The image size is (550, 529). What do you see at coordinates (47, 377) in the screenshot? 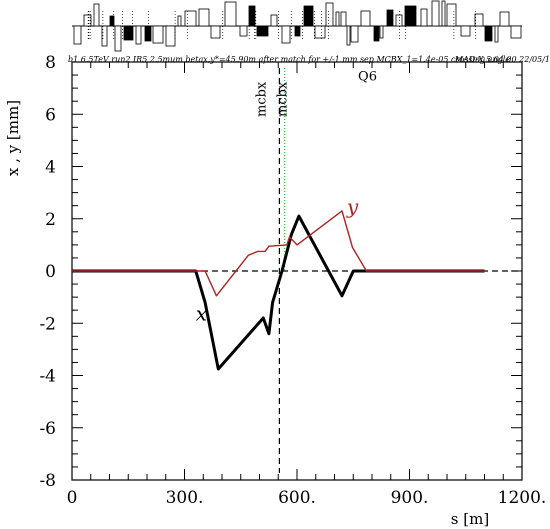
I see `y-tick-label: -4` at bounding box center [47, 377].